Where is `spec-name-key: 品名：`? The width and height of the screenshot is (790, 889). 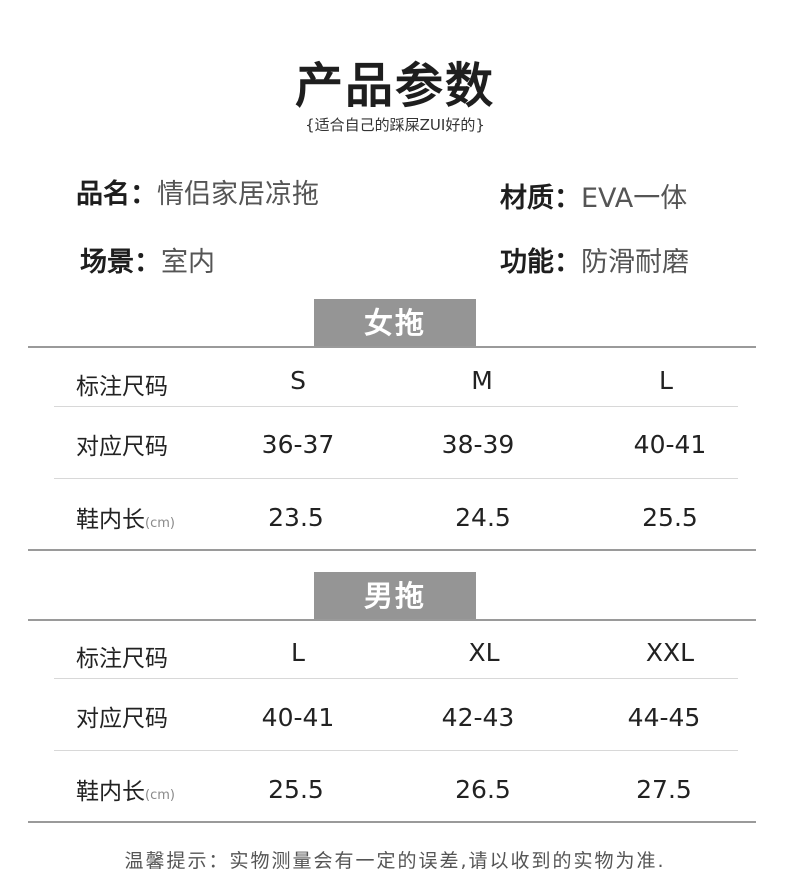
spec-name-key: 品名： is located at coordinates (116, 194).